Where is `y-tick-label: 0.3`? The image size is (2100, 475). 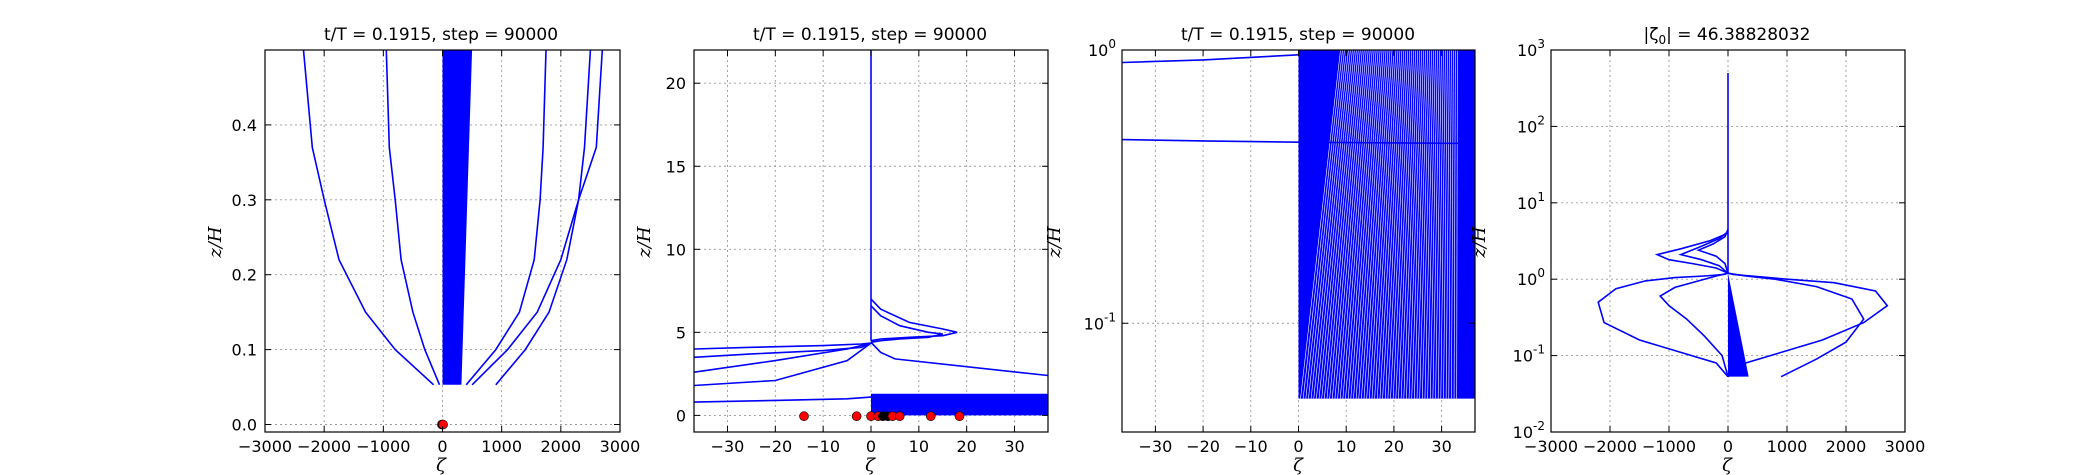
y-tick-label: 0.3 is located at coordinates (244, 200).